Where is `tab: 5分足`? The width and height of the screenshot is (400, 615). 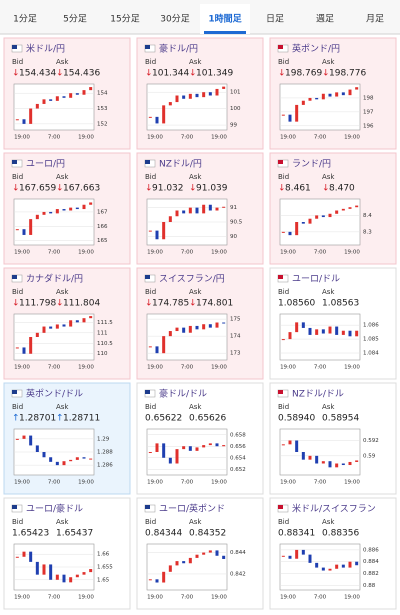
tab: 5分足 is located at coordinates (75, 19).